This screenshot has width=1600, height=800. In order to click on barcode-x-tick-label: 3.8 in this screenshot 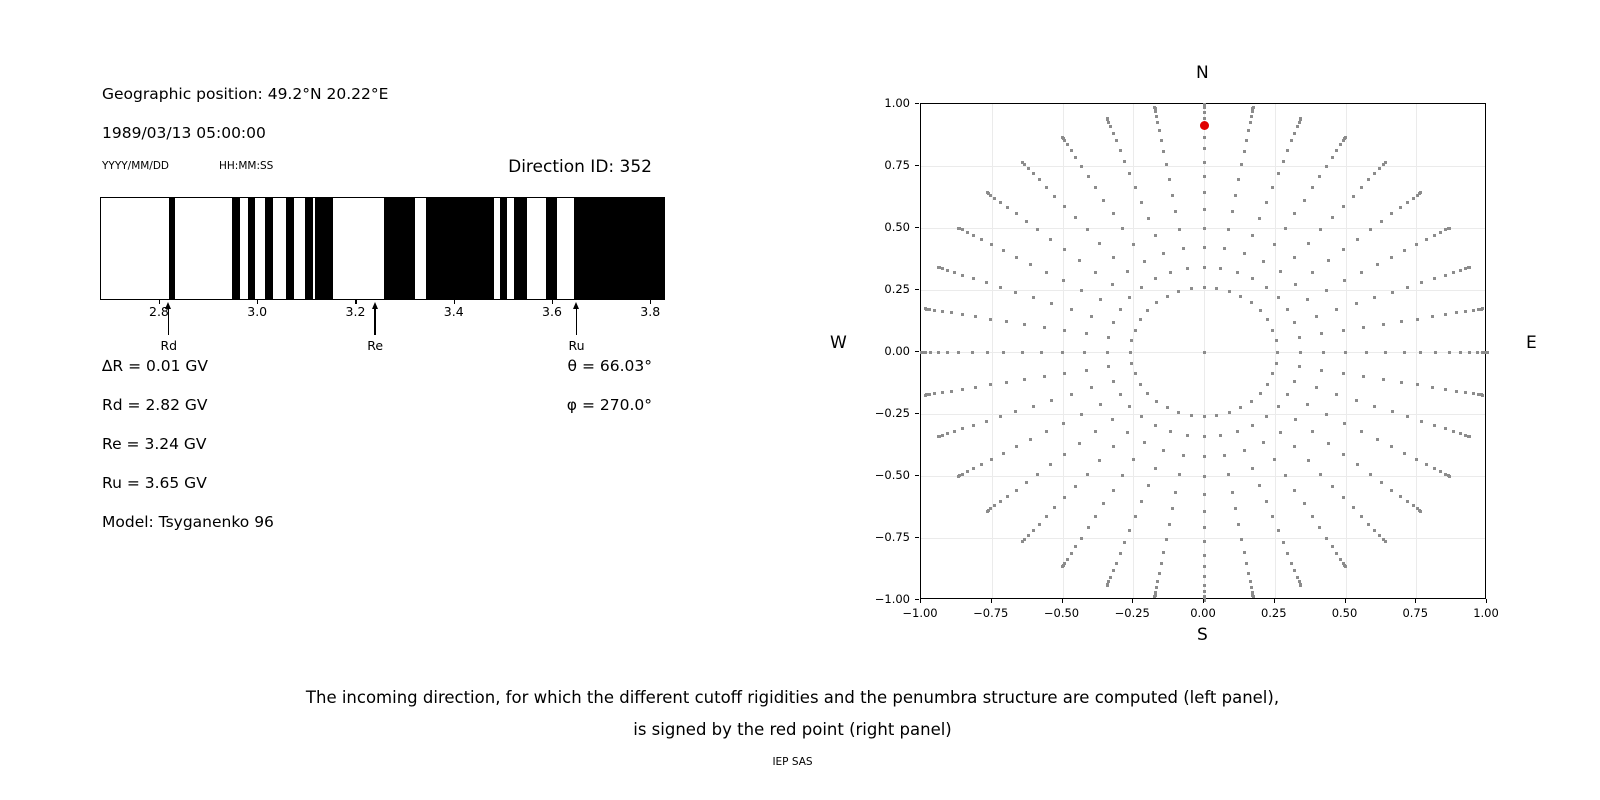, I will do `click(650, 311)`.